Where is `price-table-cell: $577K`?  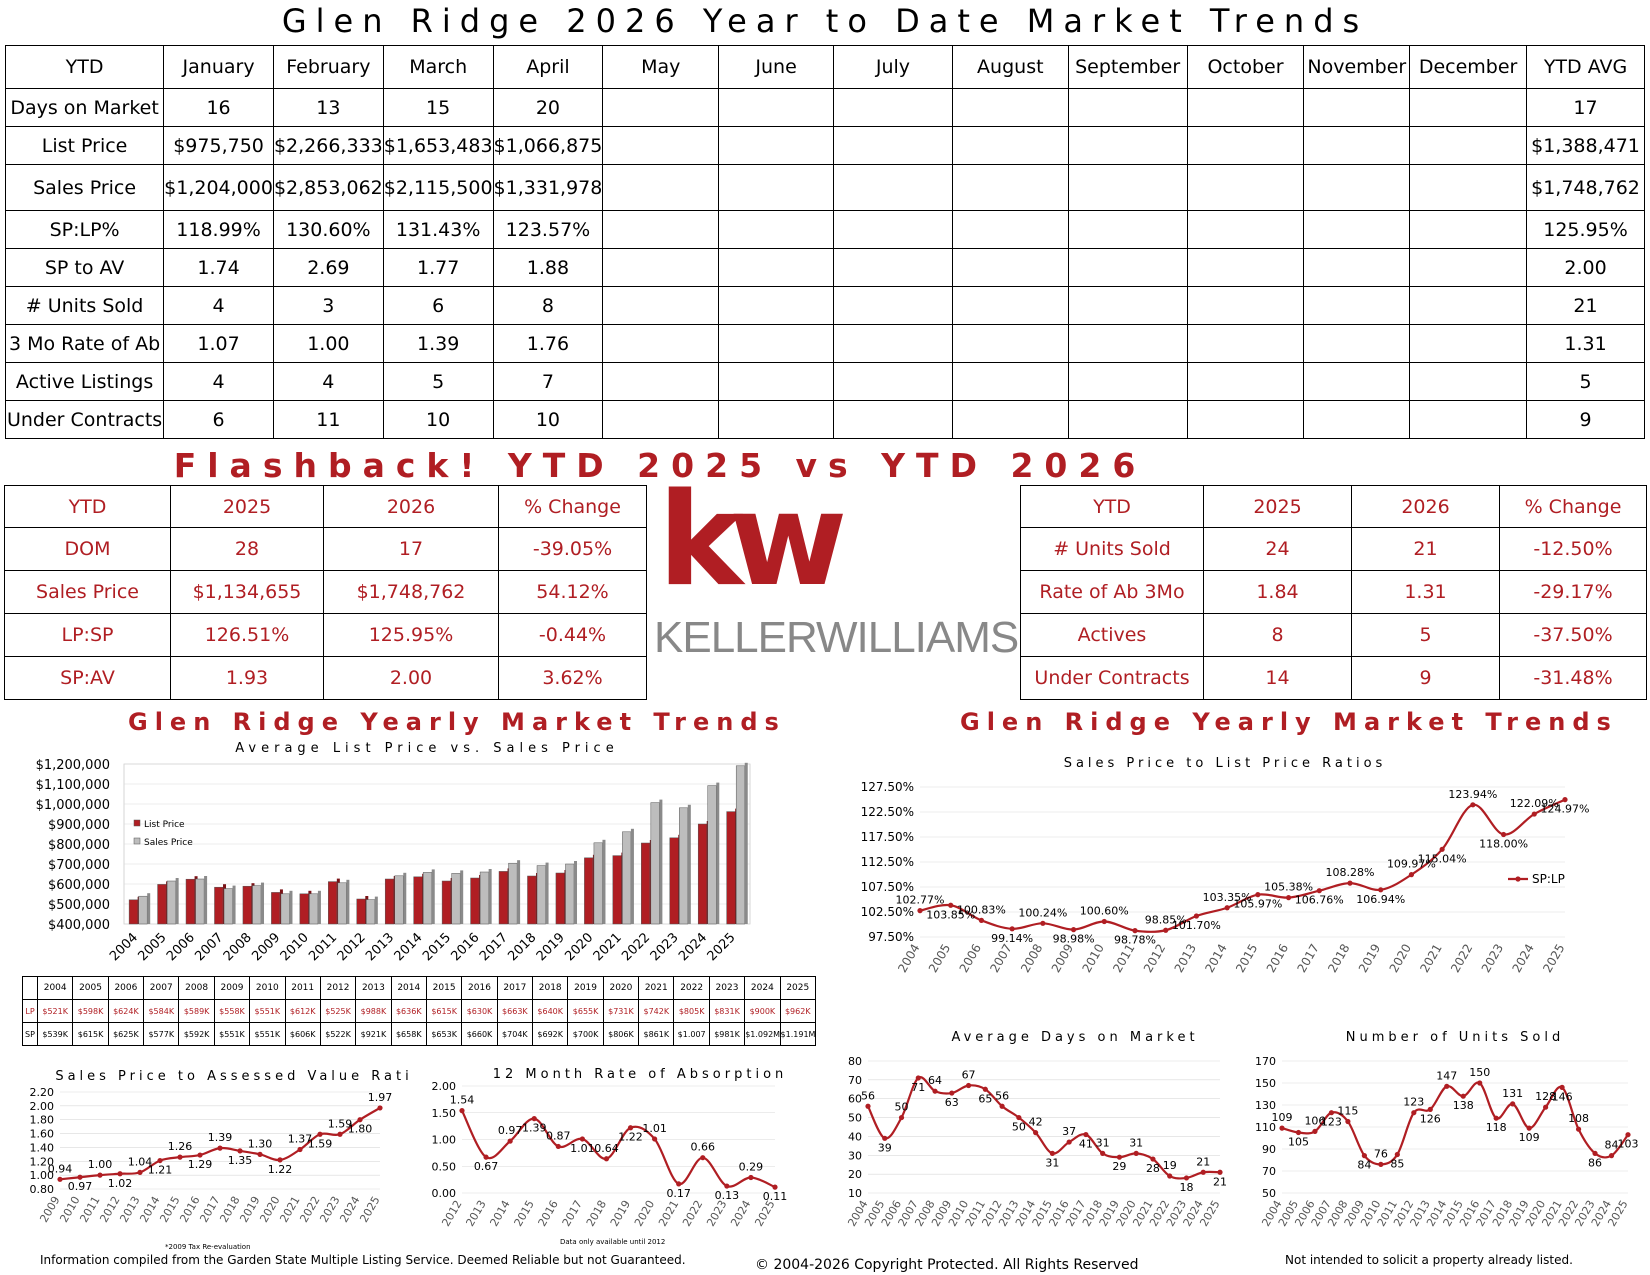
price-table-cell: $577K is located at coordinates (161, 1034).